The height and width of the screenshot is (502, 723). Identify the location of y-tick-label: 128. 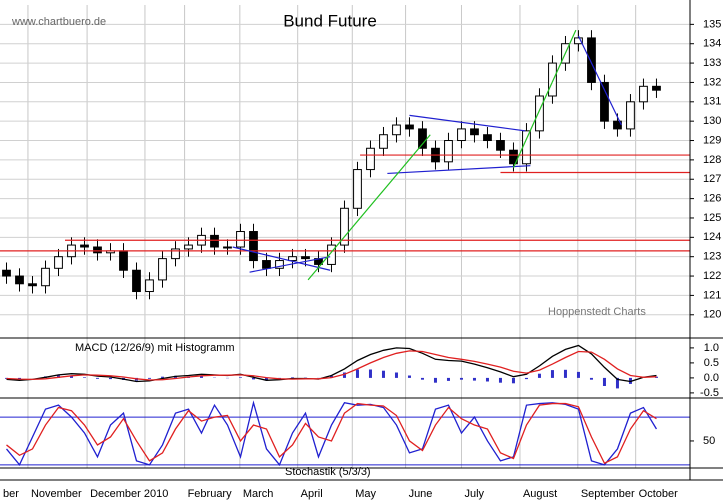
(712, 160).